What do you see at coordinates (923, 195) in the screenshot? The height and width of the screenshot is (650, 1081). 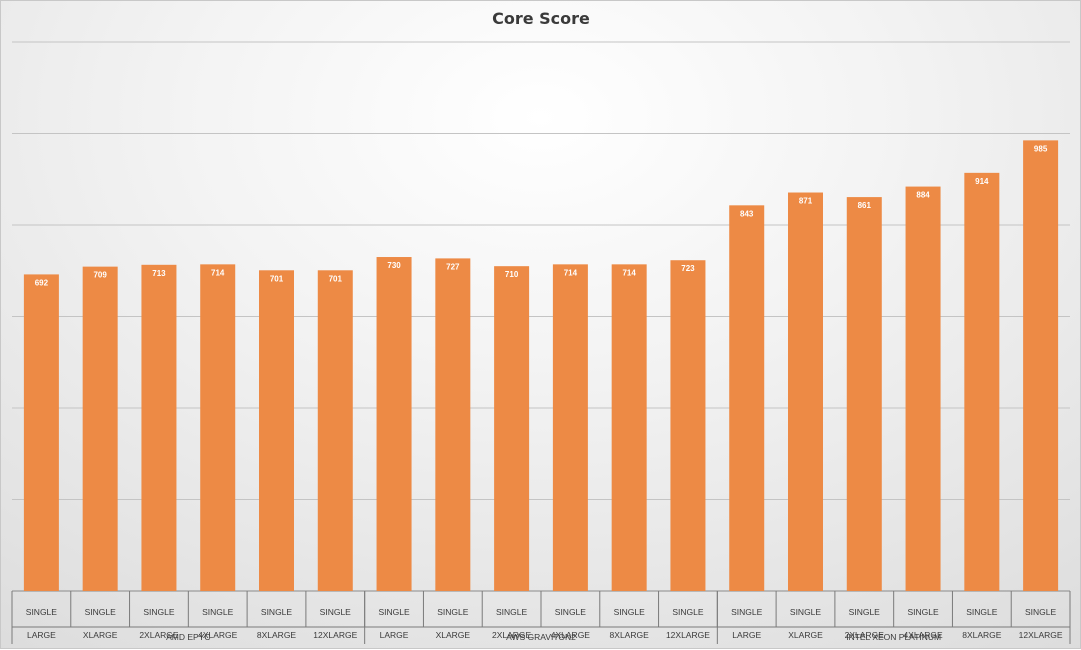 I see `data-label: 884` at bounding box center [923, 195].